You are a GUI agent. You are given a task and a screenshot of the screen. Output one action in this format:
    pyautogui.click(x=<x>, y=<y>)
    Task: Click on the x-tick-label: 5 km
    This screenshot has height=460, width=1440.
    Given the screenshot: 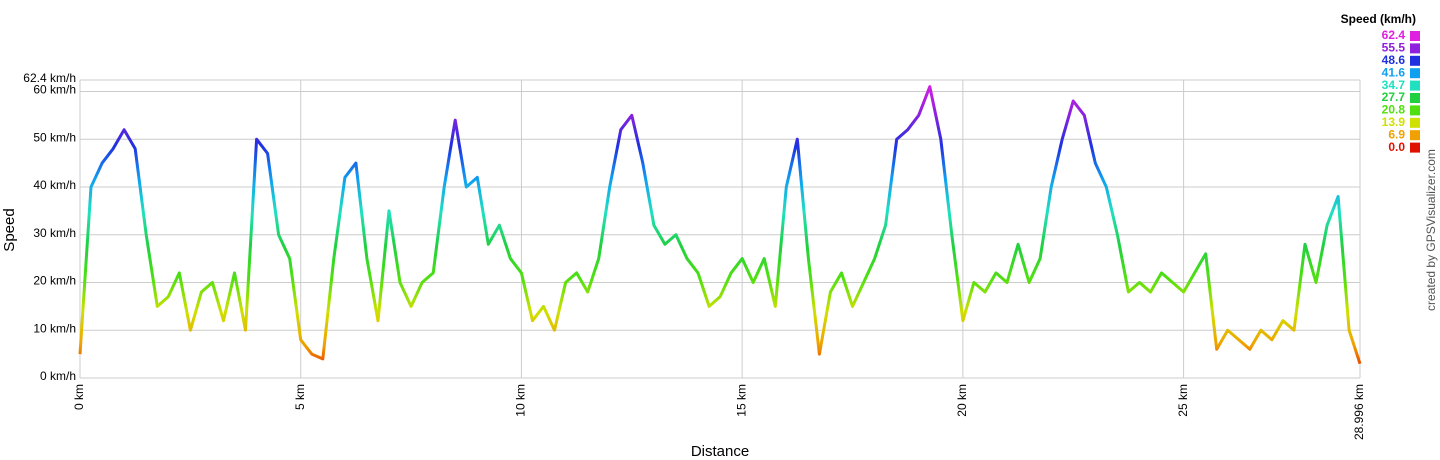 What is the action you would take?
    pyautogui.click(x=300, y=397)
    